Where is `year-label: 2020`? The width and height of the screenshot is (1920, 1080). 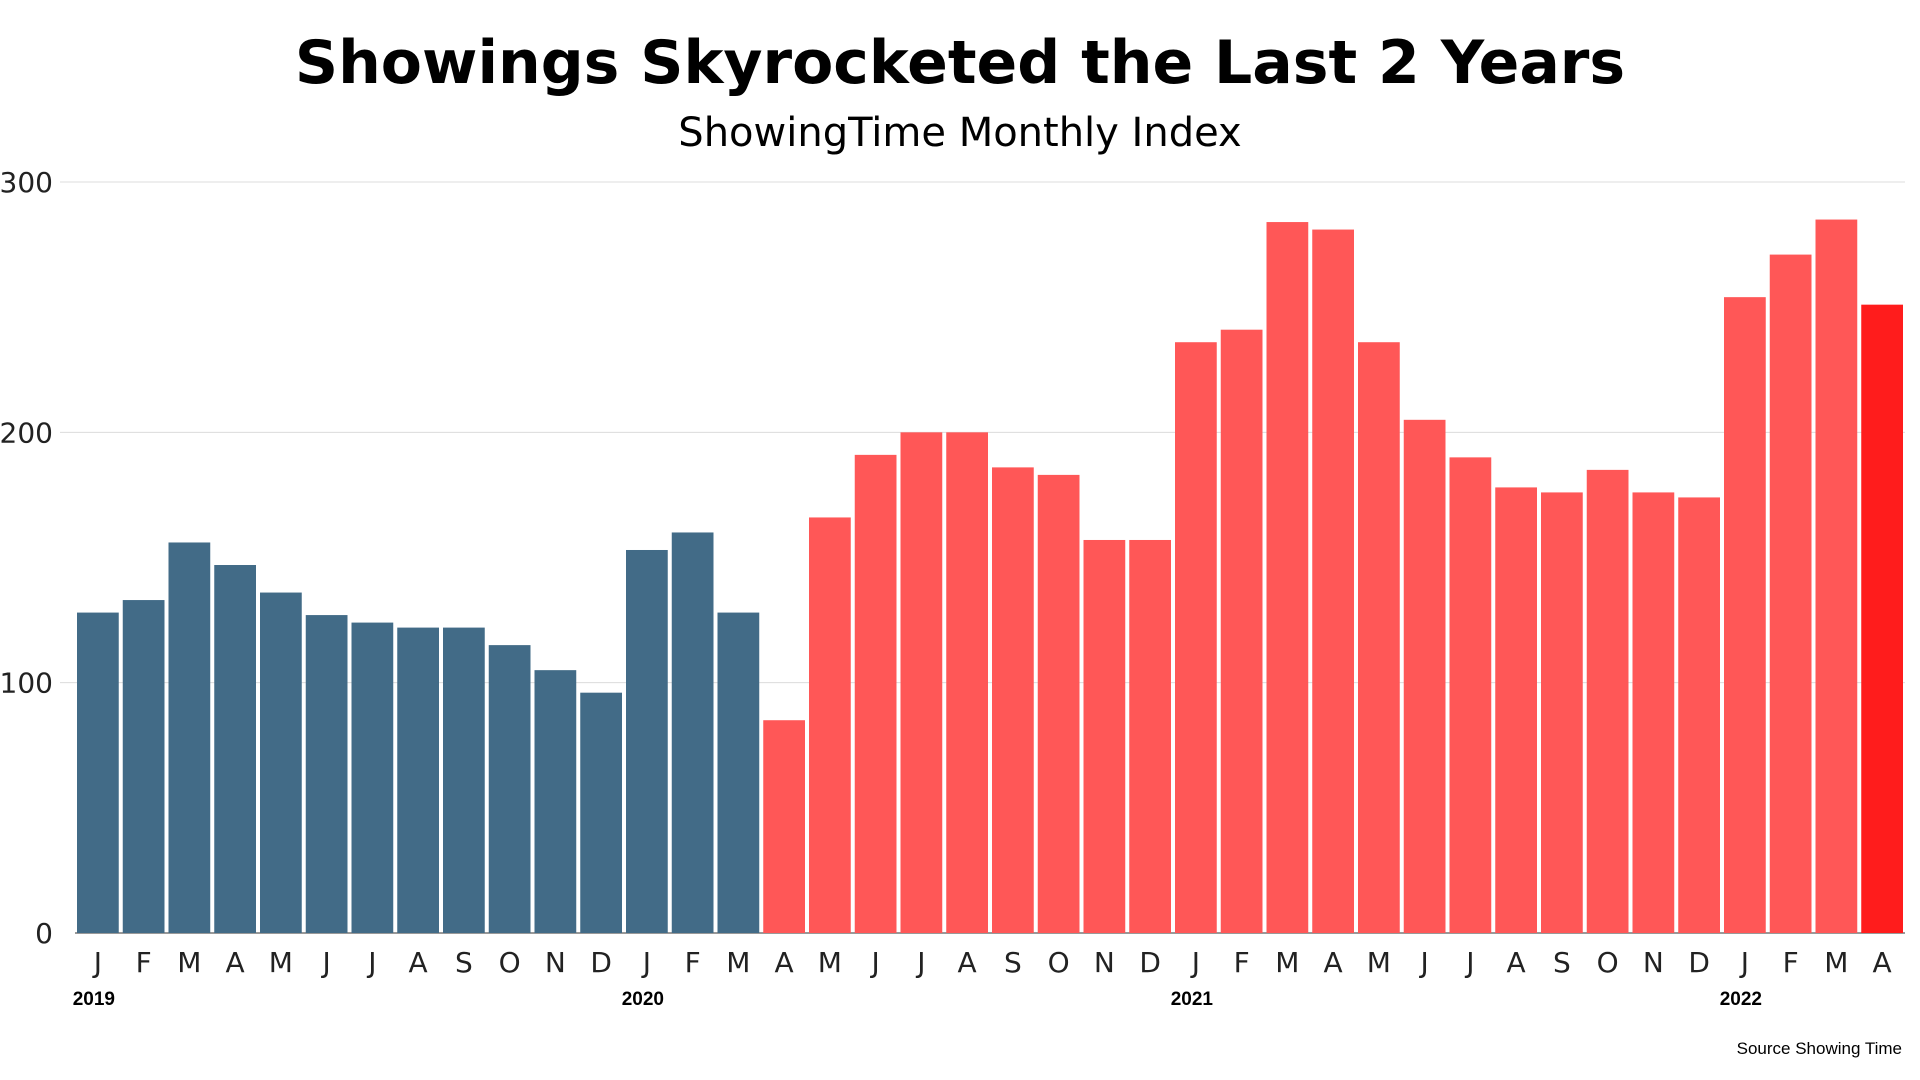
year-label: 2020 is located at coordinates (643, 999).